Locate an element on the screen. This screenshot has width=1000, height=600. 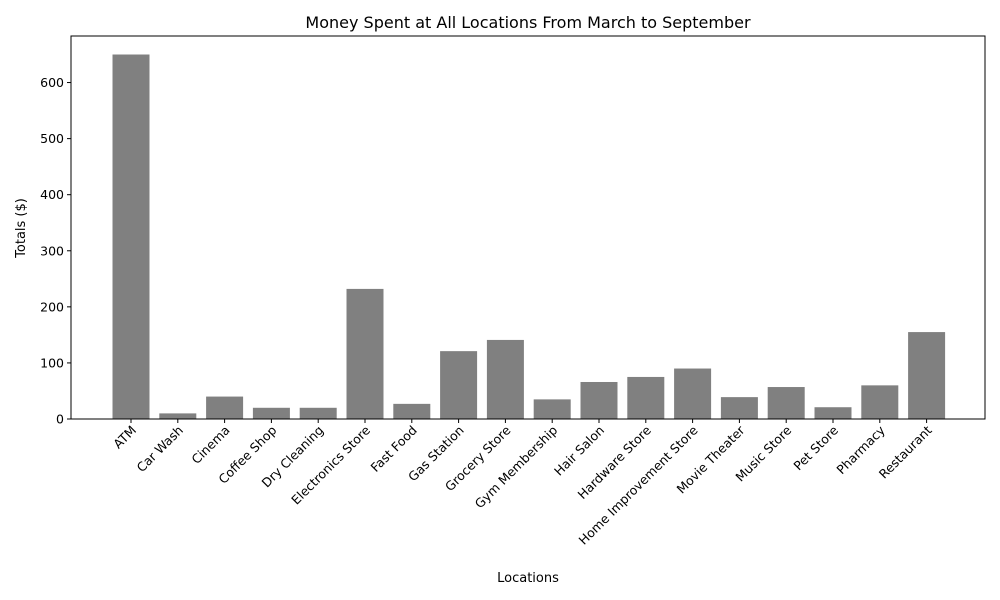
bar-cinema is located at coordinates (225, 407).